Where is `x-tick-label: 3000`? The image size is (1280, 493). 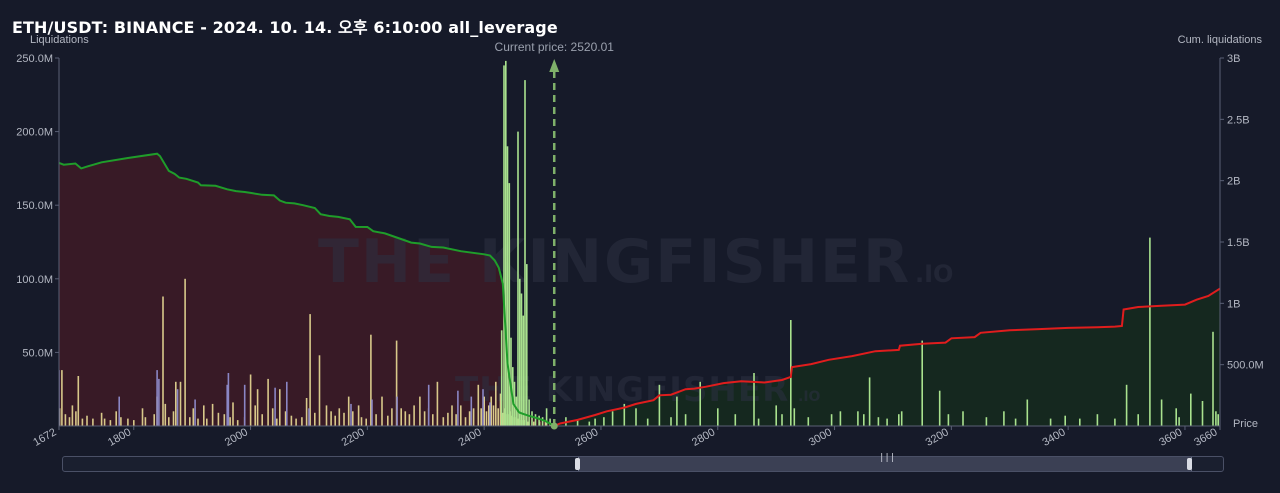
x-tick-label: 3000 is located at coordinates (820, 437).